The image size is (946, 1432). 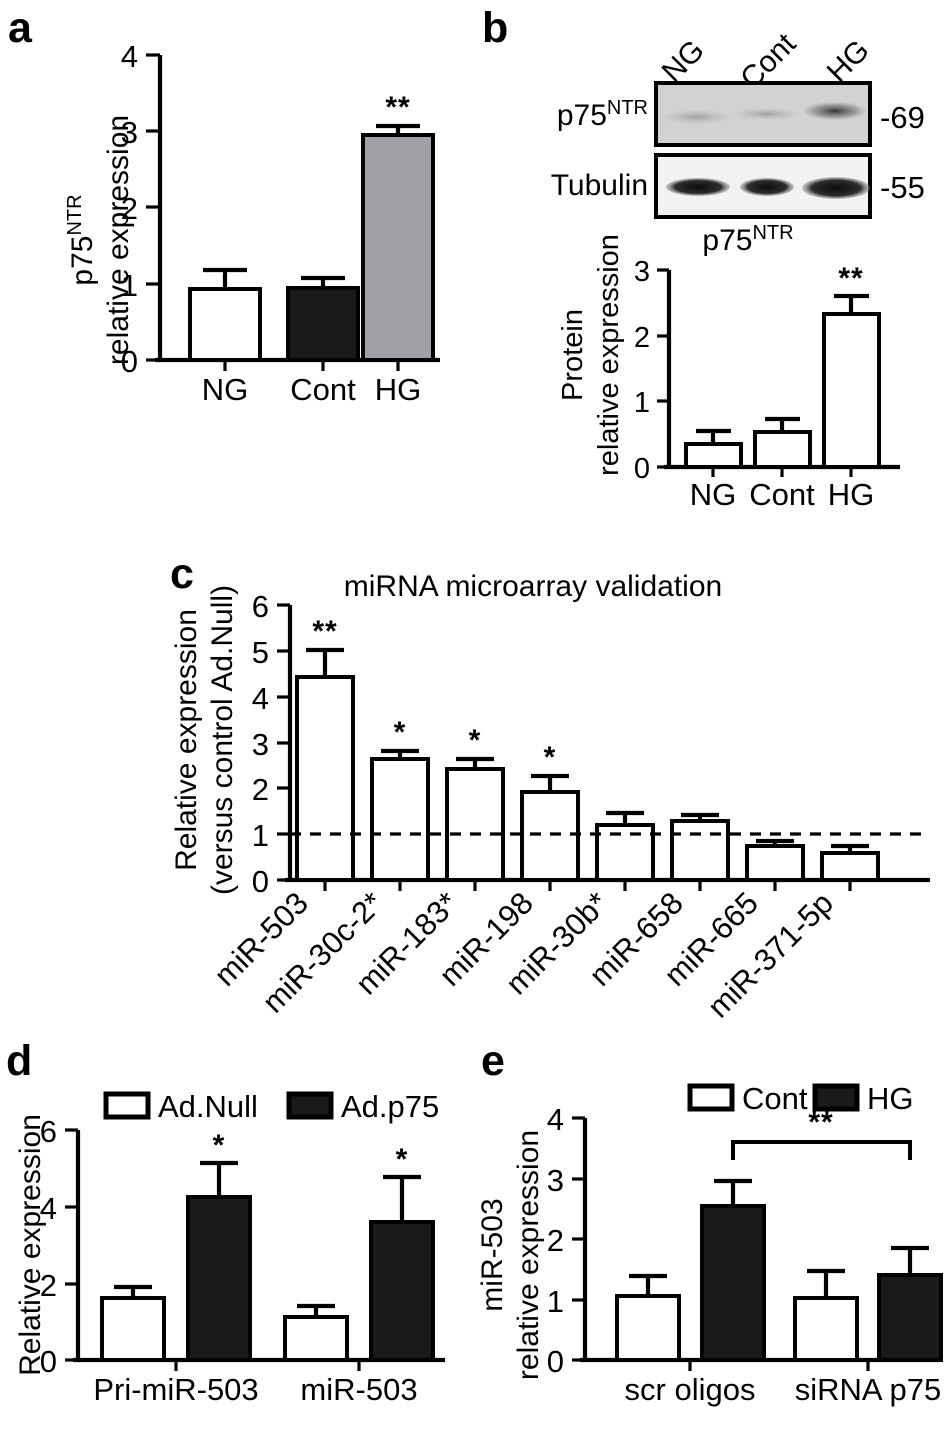 I want to click on panel-b-ylabel-line1: Protein, so click(x=573, y=355).